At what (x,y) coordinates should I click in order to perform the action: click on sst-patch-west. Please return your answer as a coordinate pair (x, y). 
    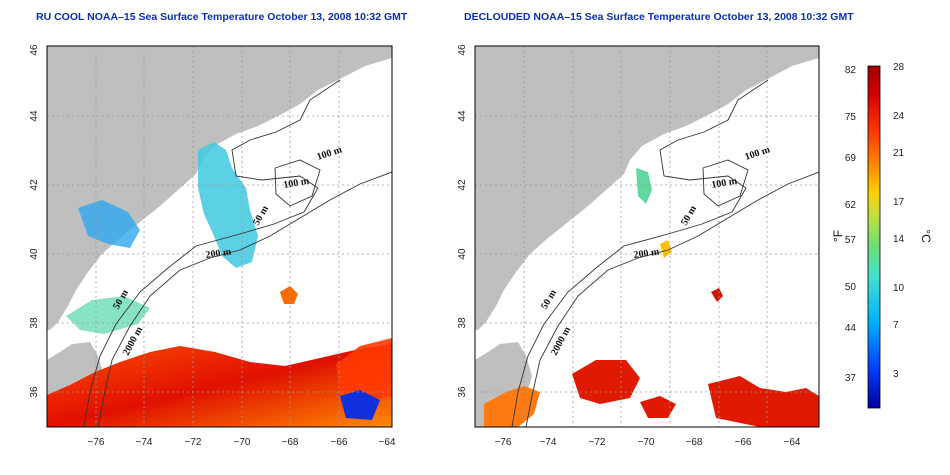
    Looking at the image, I should click on (109, 224).